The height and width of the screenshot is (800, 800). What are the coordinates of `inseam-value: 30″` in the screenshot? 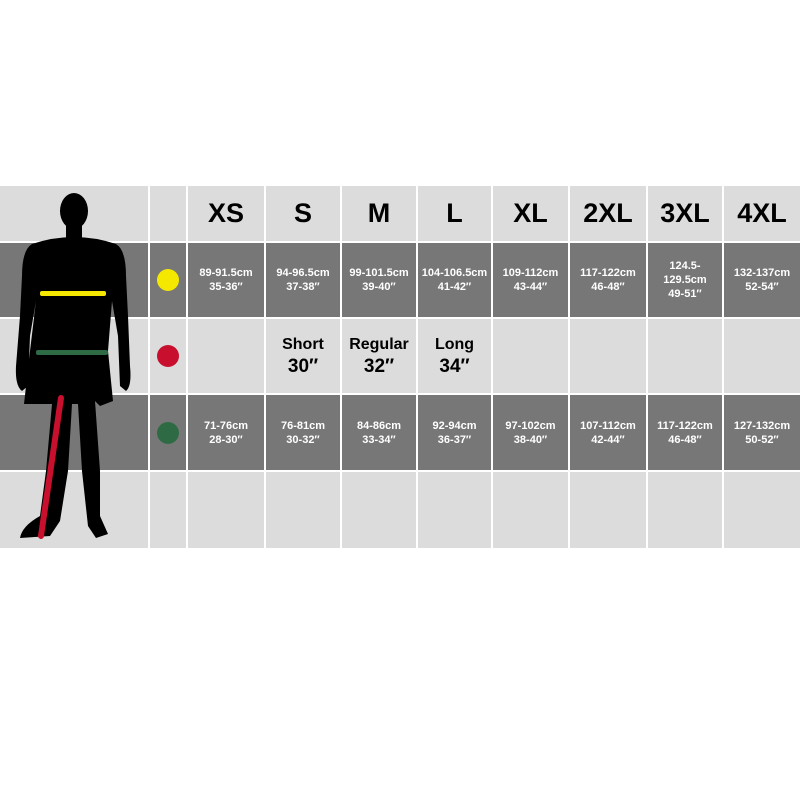 It's located at (303, 366).